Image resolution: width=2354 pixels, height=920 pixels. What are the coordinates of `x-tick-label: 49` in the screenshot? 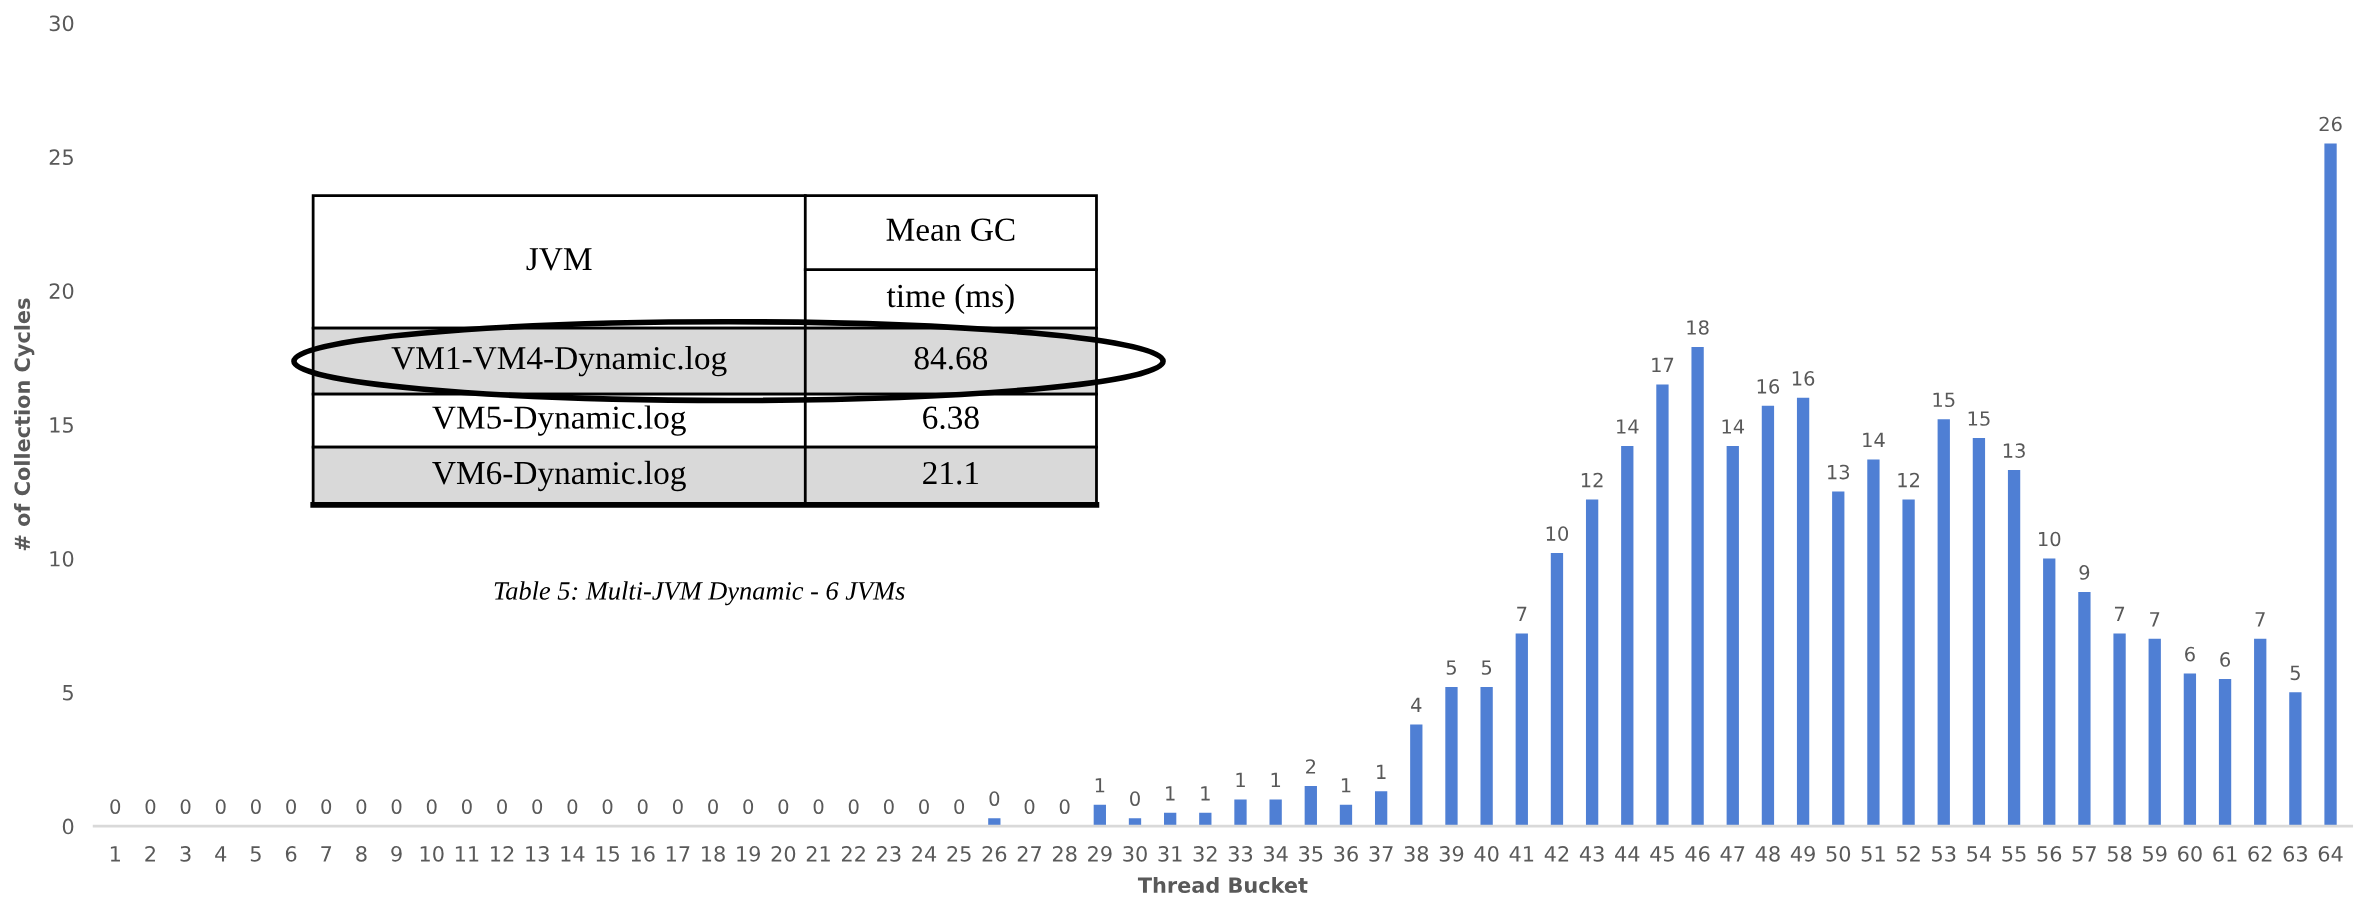 It's located at (1802, 853).